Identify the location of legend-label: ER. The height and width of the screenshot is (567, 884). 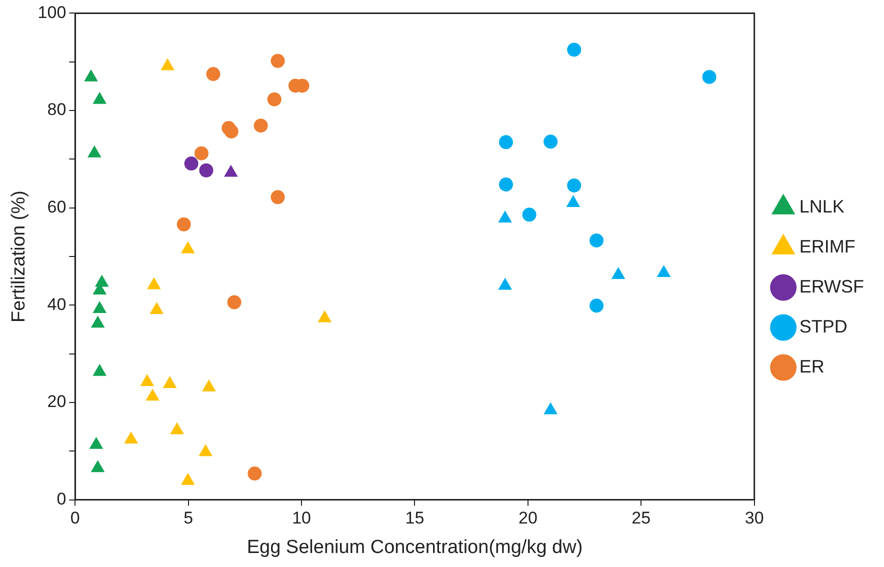
(811, 366).